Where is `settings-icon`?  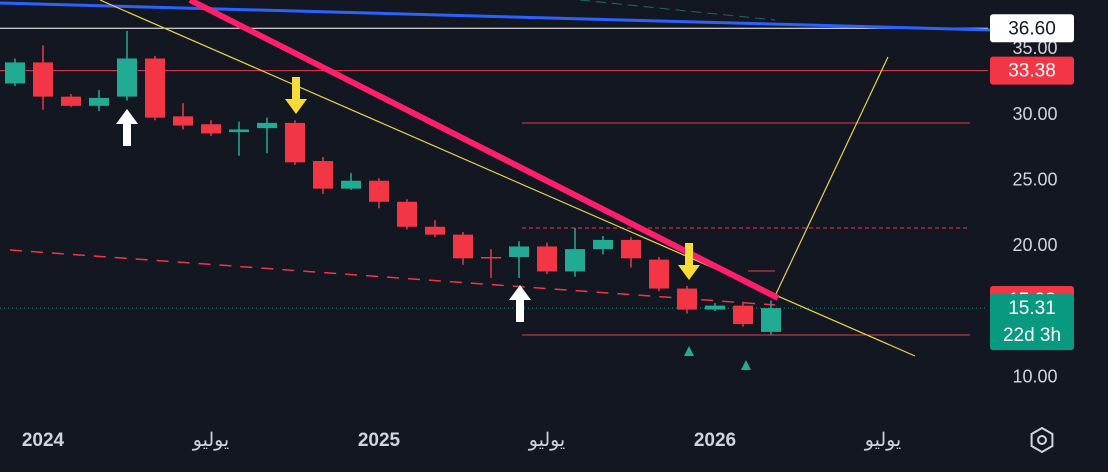
settings-icon is located at coordinates (1042, 440).